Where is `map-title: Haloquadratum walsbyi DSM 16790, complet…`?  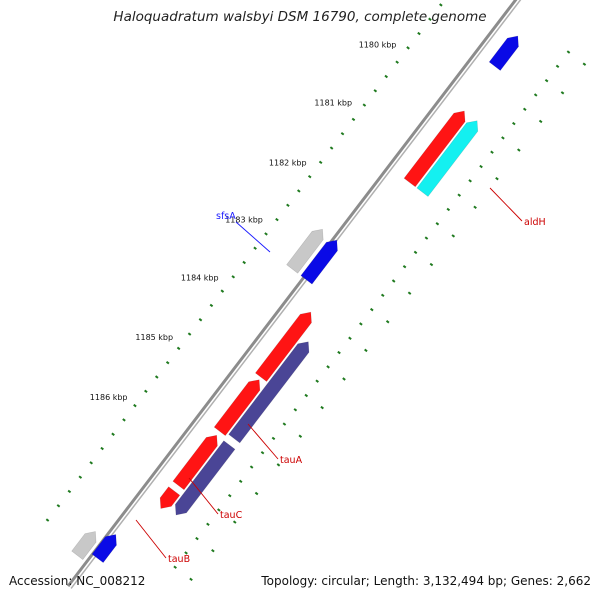 map-title: Haloquadratum walsbyi DSM 16790, complet… is located at coordinates (300, 17).